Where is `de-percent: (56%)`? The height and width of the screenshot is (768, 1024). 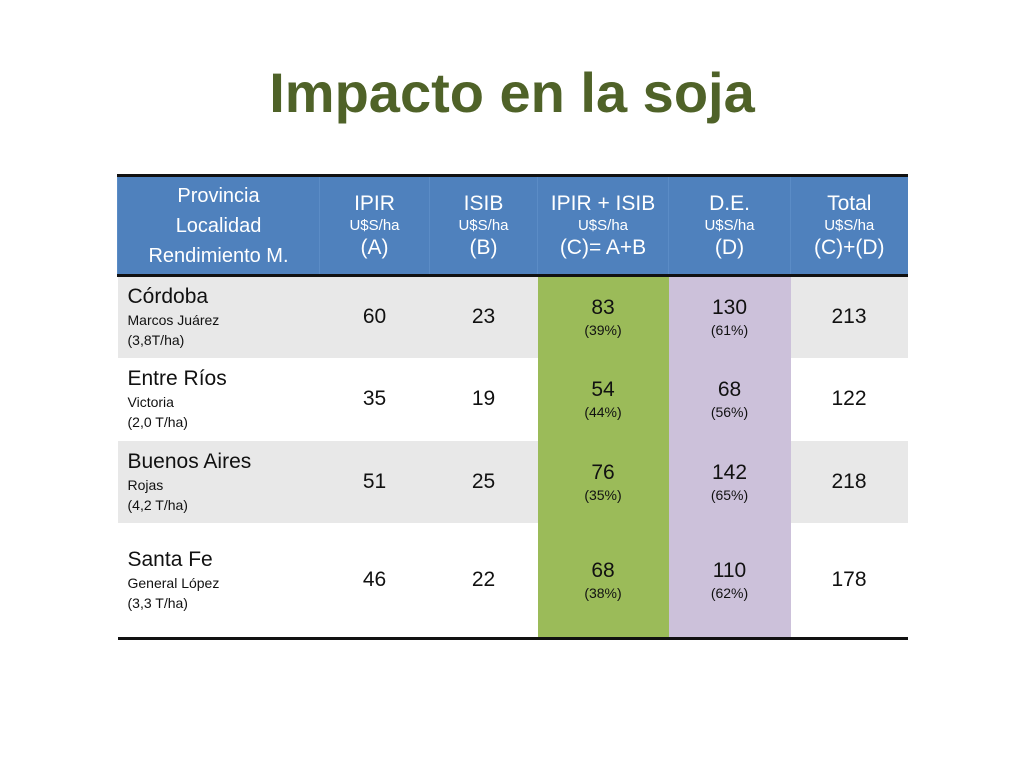 de-percent: (56%) is located at coordinates (729, 412).